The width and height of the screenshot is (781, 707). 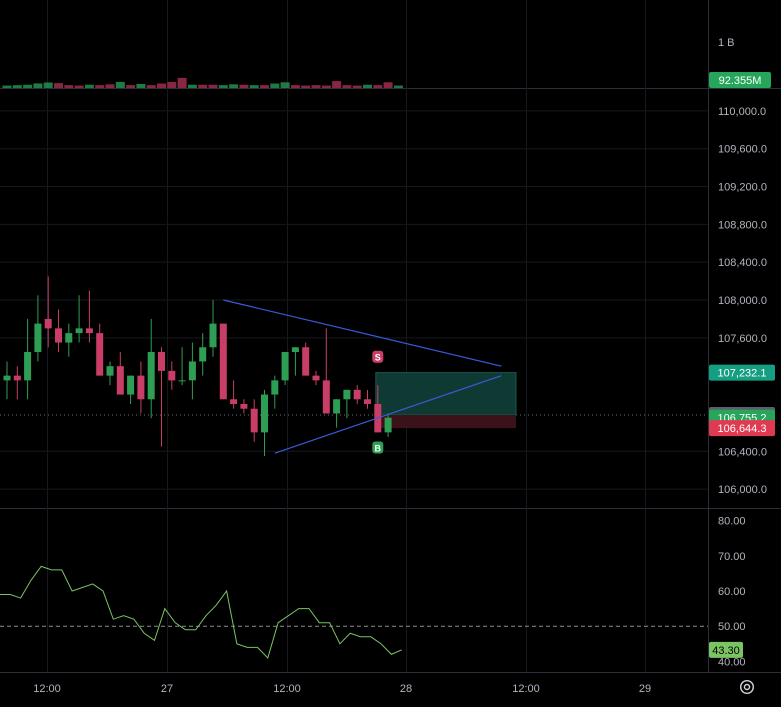 I want to click on indicator-value-label: 43.30, so click(x=726, y=651).